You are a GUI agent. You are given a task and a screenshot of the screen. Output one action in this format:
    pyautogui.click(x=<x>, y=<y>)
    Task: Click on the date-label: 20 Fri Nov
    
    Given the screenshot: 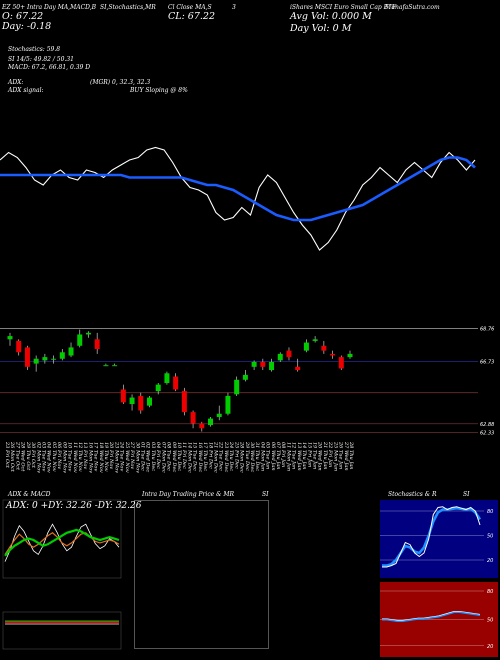 What is the action you would take?
    pyautogui.click(x=111, y=455)
    